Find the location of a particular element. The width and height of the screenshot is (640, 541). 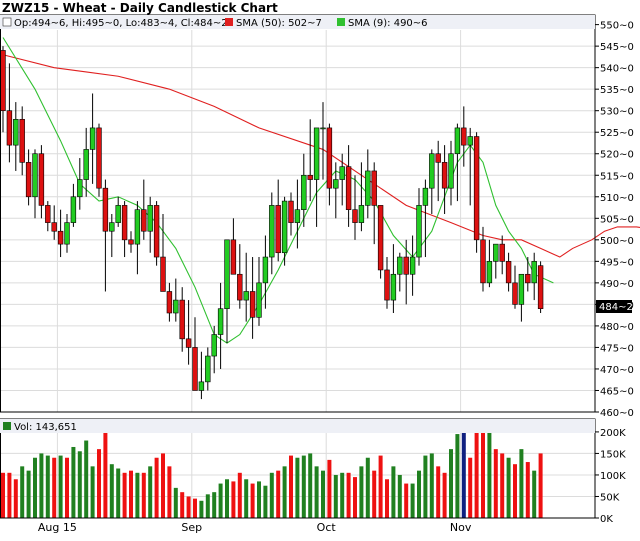

ohlc-legend: Op:494~6, Hi:495~0, Lo:483~4, Cl:484~2 is located at coordinates (121, 23).